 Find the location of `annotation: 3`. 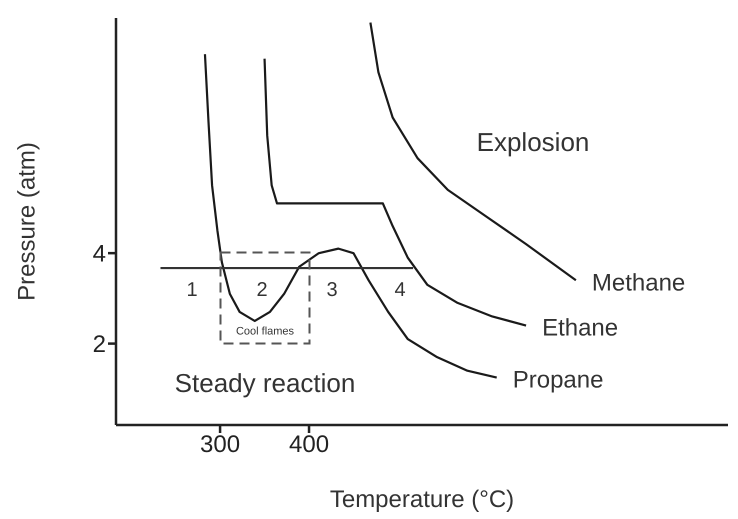

annotation: 3 is located at coordinates (332, 290).